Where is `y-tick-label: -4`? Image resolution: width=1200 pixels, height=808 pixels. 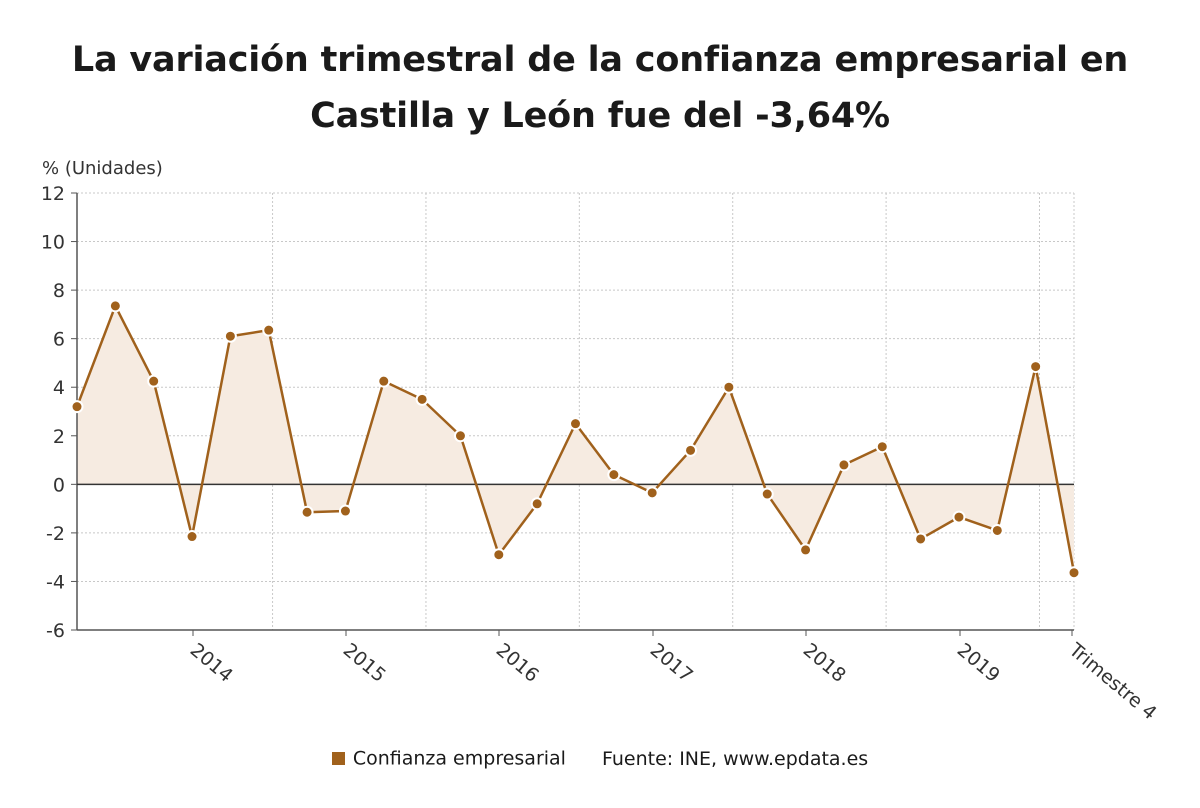
y-tick-label: -4 is located at coordinates (55, 582).